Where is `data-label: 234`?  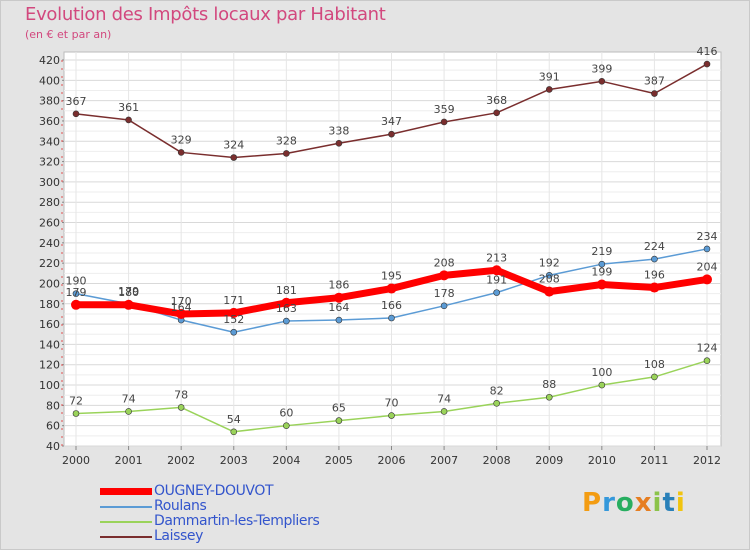
data-label: 234 is located at coordinates (707, 236).